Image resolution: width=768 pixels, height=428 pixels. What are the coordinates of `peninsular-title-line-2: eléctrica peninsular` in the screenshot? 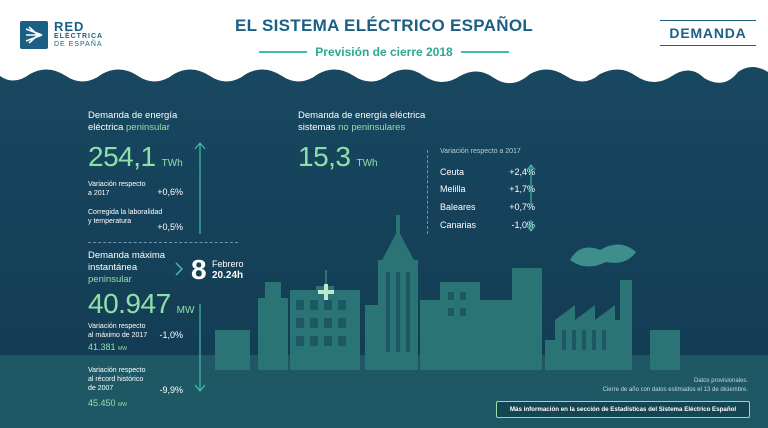 It's located at (132, 128).